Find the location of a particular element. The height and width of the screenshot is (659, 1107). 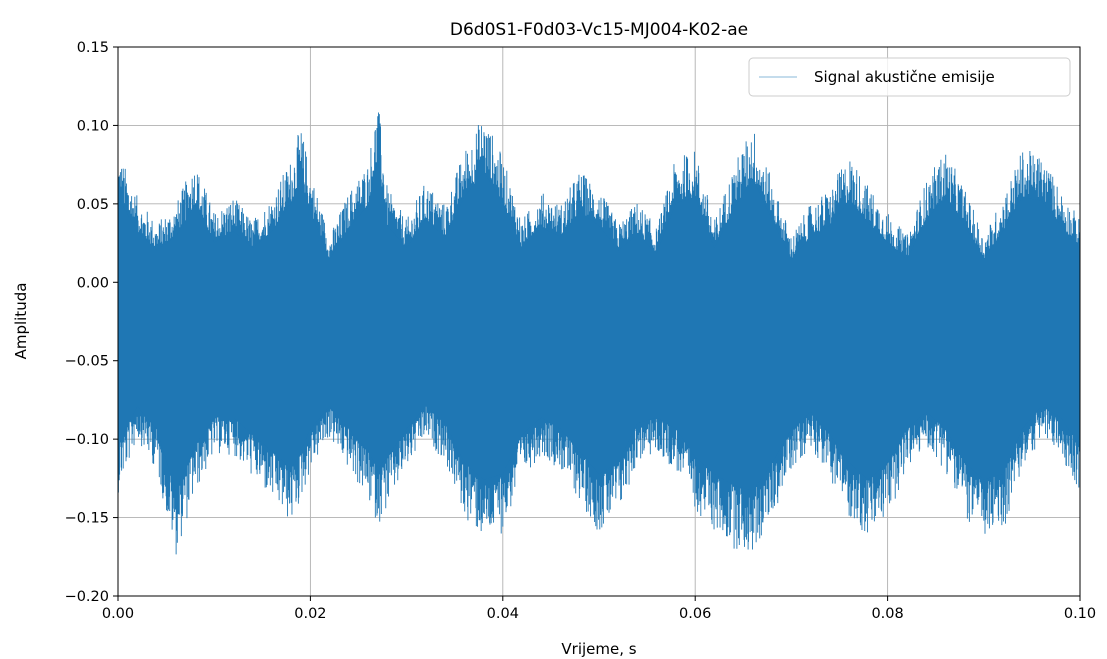

legend-label: Signal akustične emisije is located at coordinates (904, 77).